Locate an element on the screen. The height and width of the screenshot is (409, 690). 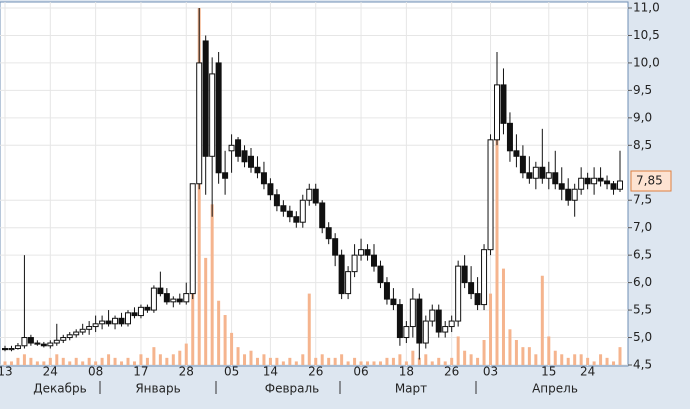
x-tick-label: 08 is located at coordinates (95, 372).